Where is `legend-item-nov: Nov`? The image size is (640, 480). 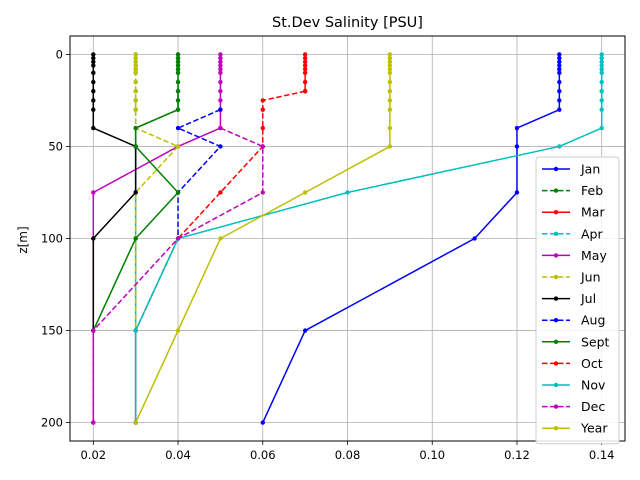 legend-item-nov: Nov is located at coordinates (574, 385).